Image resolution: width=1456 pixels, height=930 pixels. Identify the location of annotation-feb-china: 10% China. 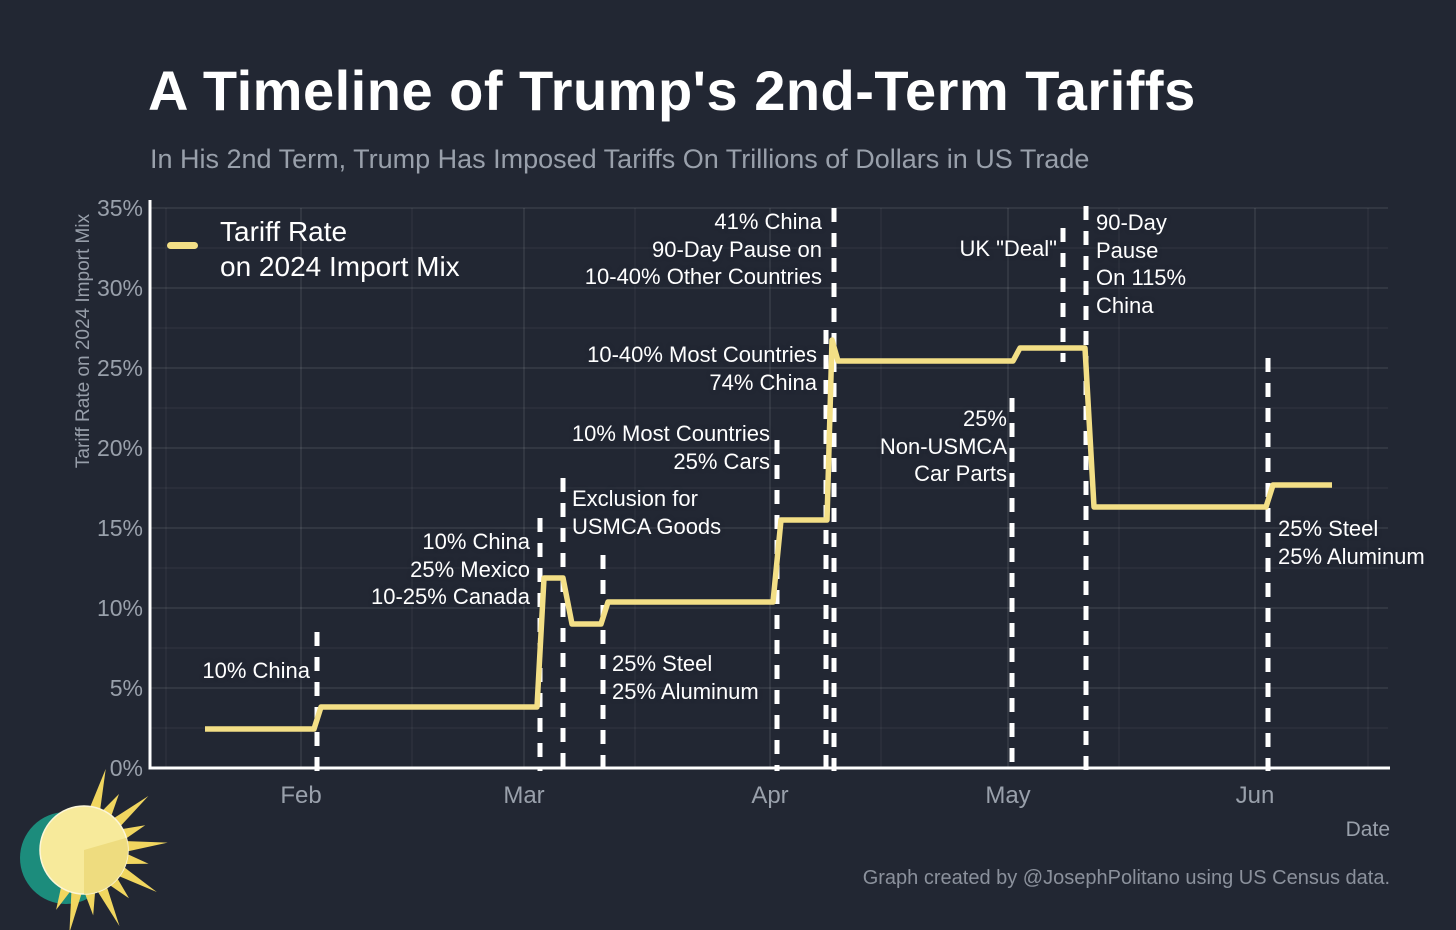
(256, 671).